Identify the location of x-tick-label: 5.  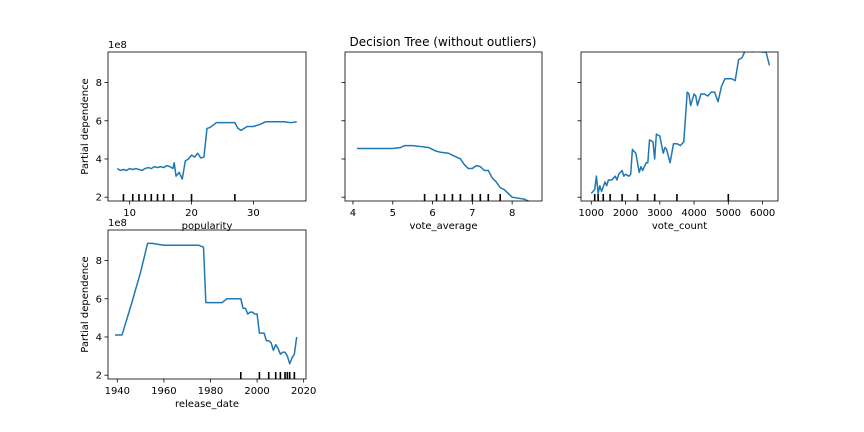
(393, 213).